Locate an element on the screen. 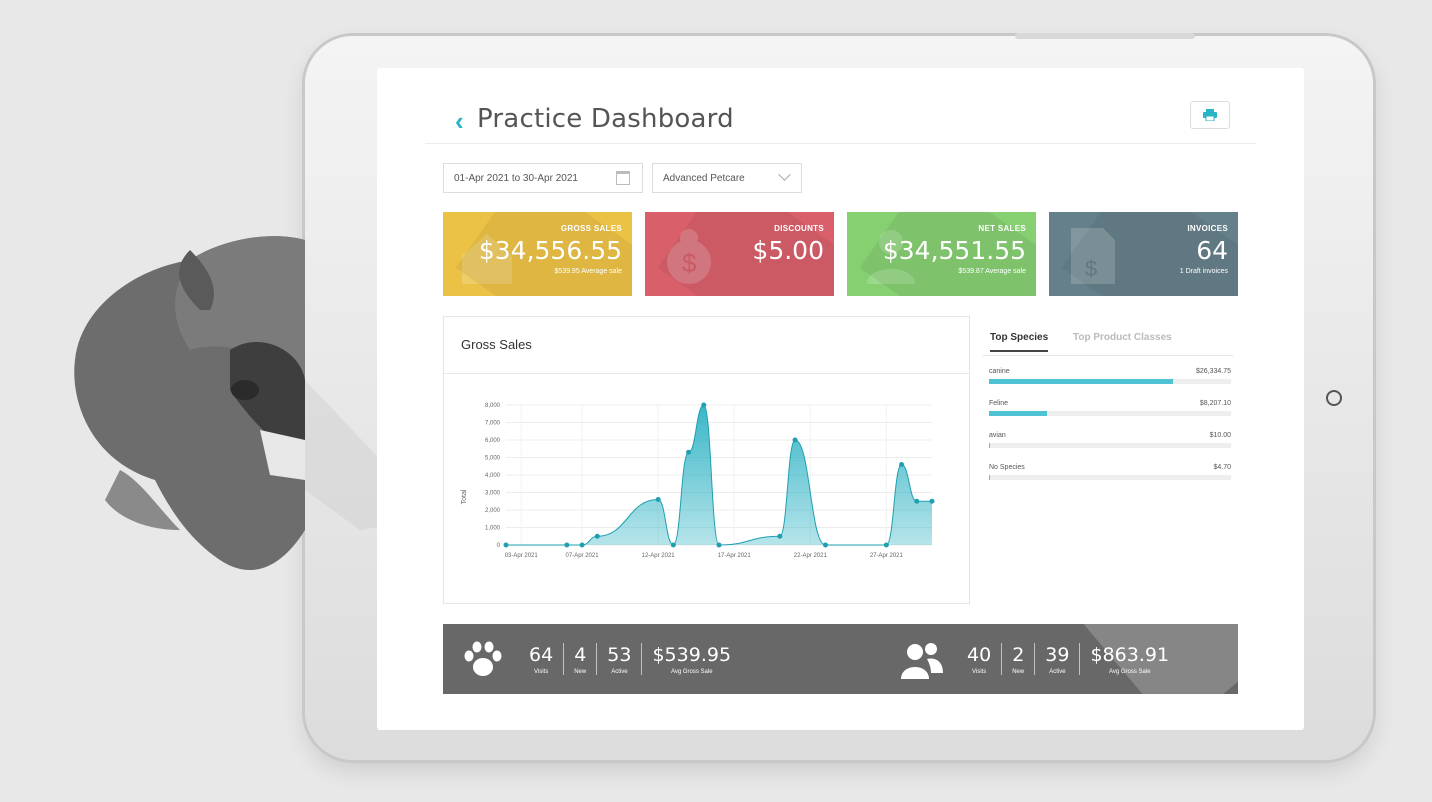 The height and width of the screenshot is (802, 1432). y-tick-label: 6,000 is located at coordinates (493, 441).